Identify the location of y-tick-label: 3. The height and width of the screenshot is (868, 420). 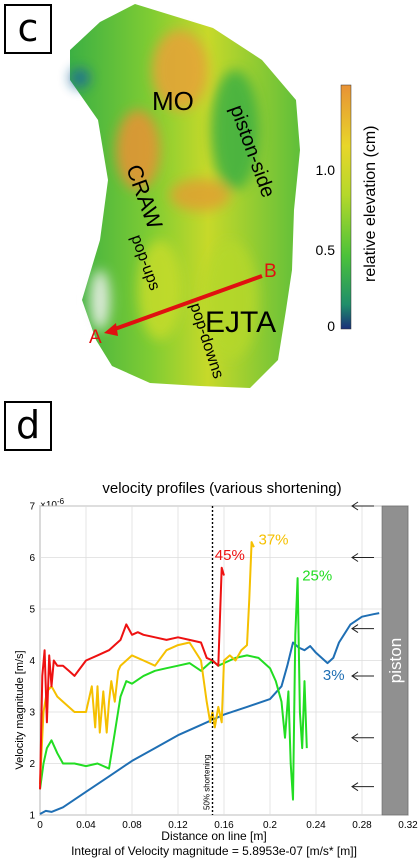
(32, 713).